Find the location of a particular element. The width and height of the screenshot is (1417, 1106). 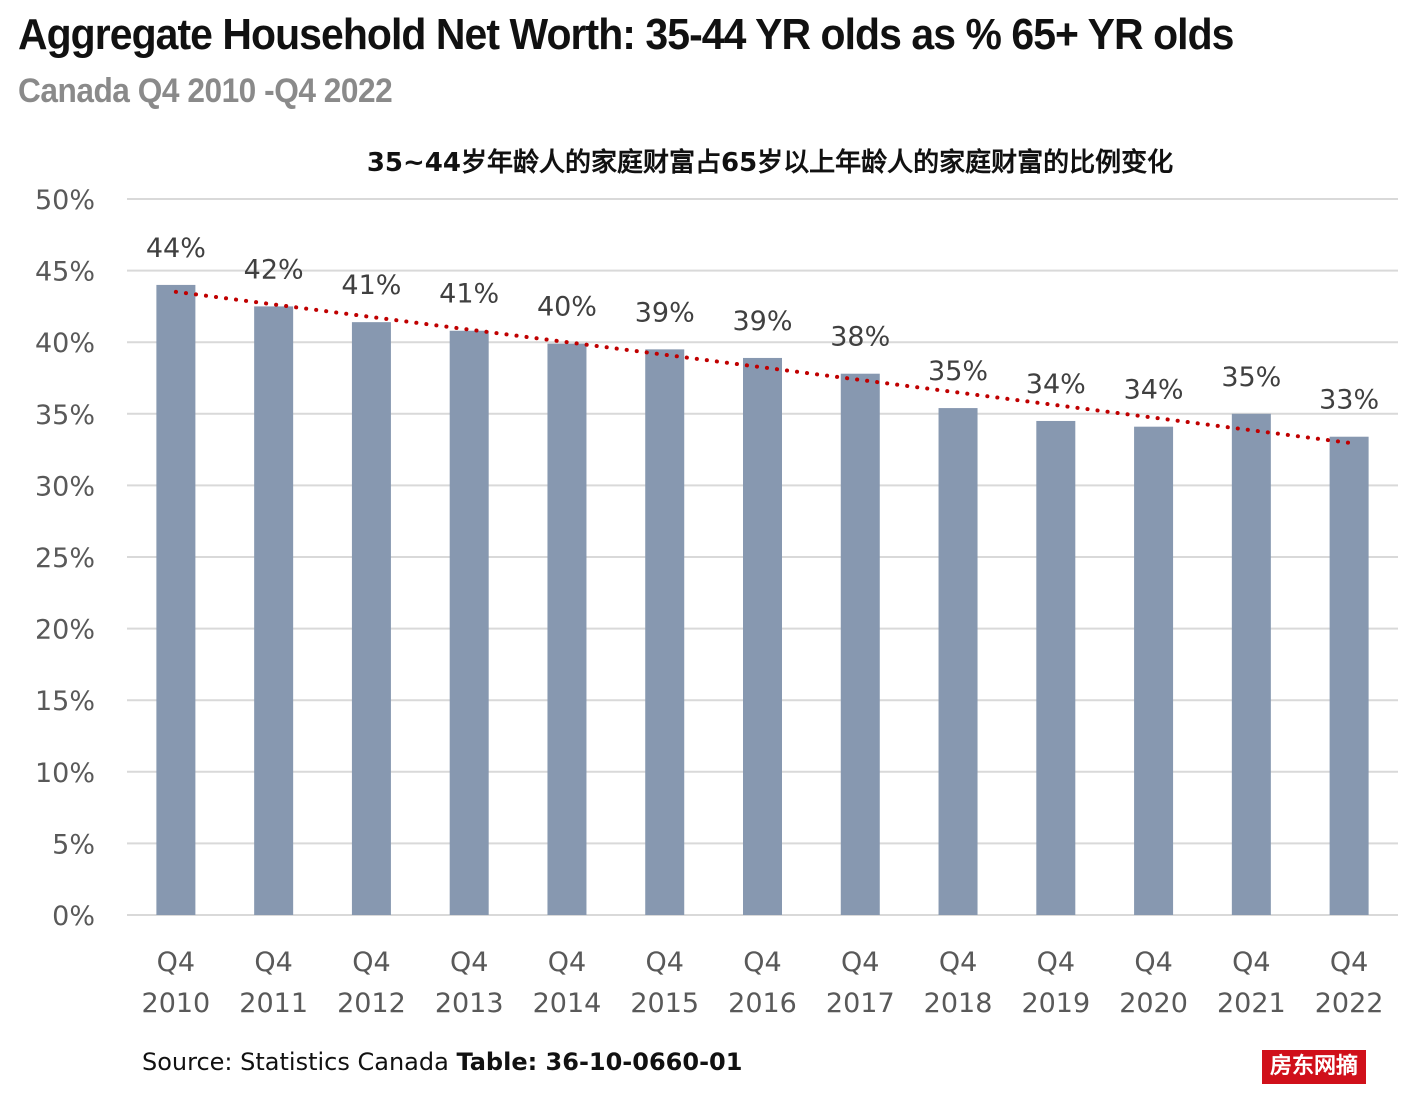

y-tick-label: 35% is located at coordinates (65, 415).